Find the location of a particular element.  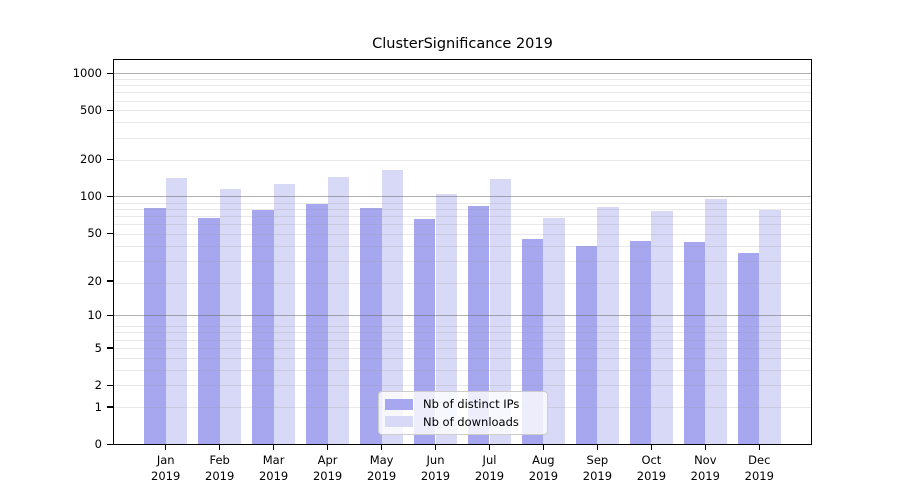

y-tick-label: 5 is located at coordinates (98, 347).